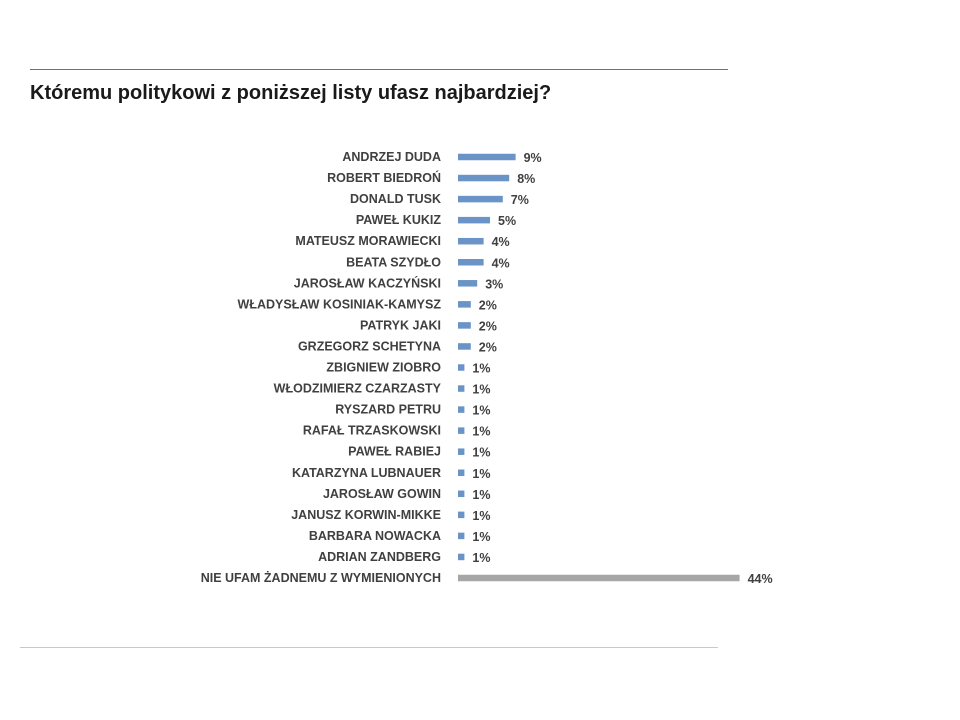 The height and width of the screenshot is (720, 960). Describe the element at coordinates (366, 473) in the screenshot. I see `category-label: KATARZYNA LUBNAUER` at that location.